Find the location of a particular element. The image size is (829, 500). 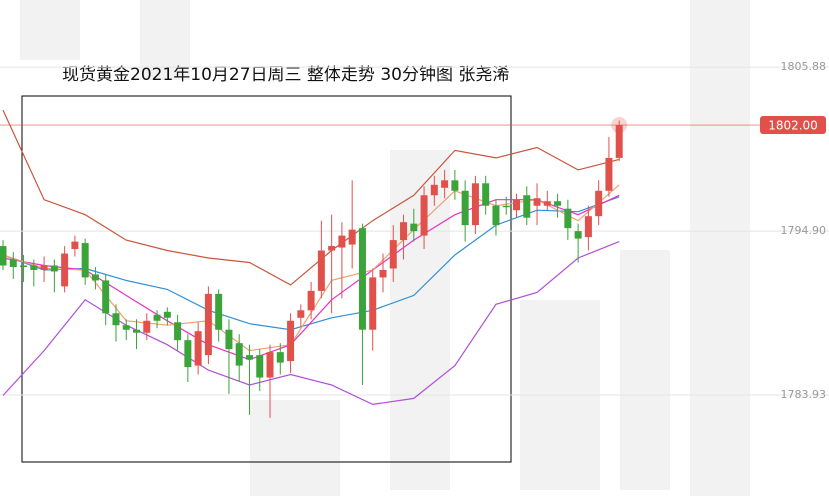

chart-title: 现货黄金2021年10月27日周三 整体走势 30分钟图 张尧浠 is located at coordinates (285, 75).